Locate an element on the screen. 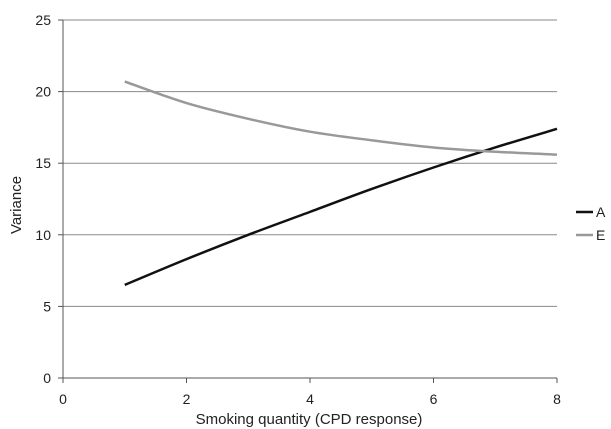  x-tick-label: 6 is located at coordinates (434, 399).